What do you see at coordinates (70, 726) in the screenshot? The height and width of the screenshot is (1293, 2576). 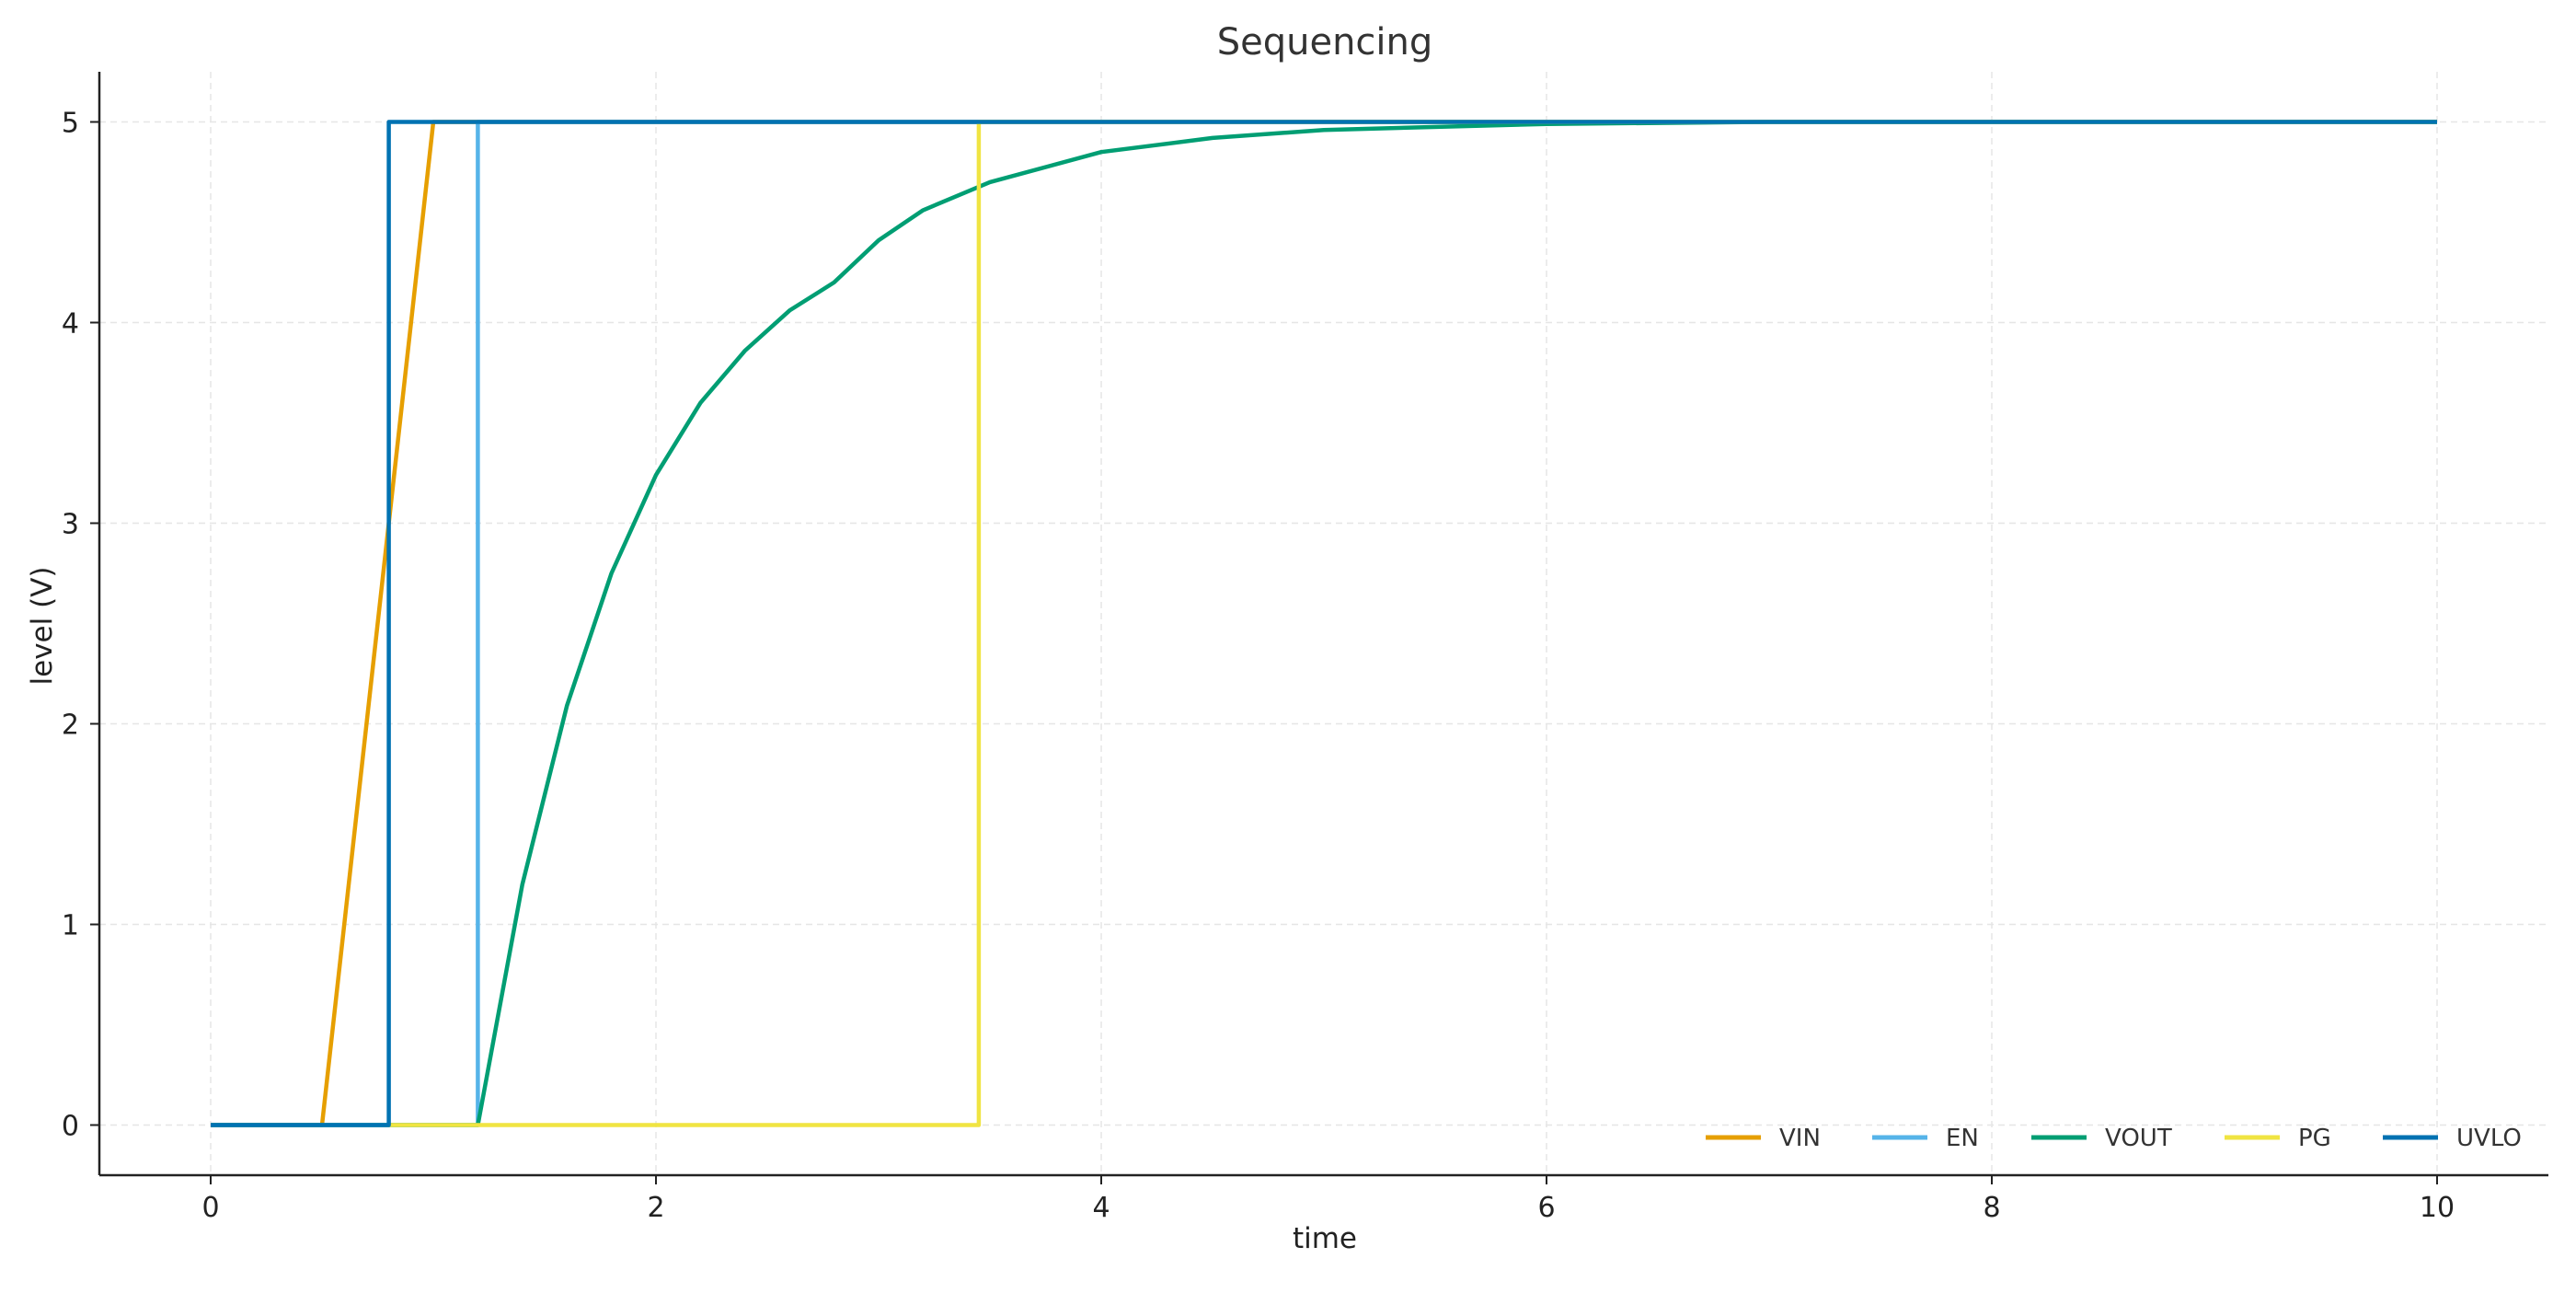 I see `y-tick-label: 2` at bounding box center [70, 726].